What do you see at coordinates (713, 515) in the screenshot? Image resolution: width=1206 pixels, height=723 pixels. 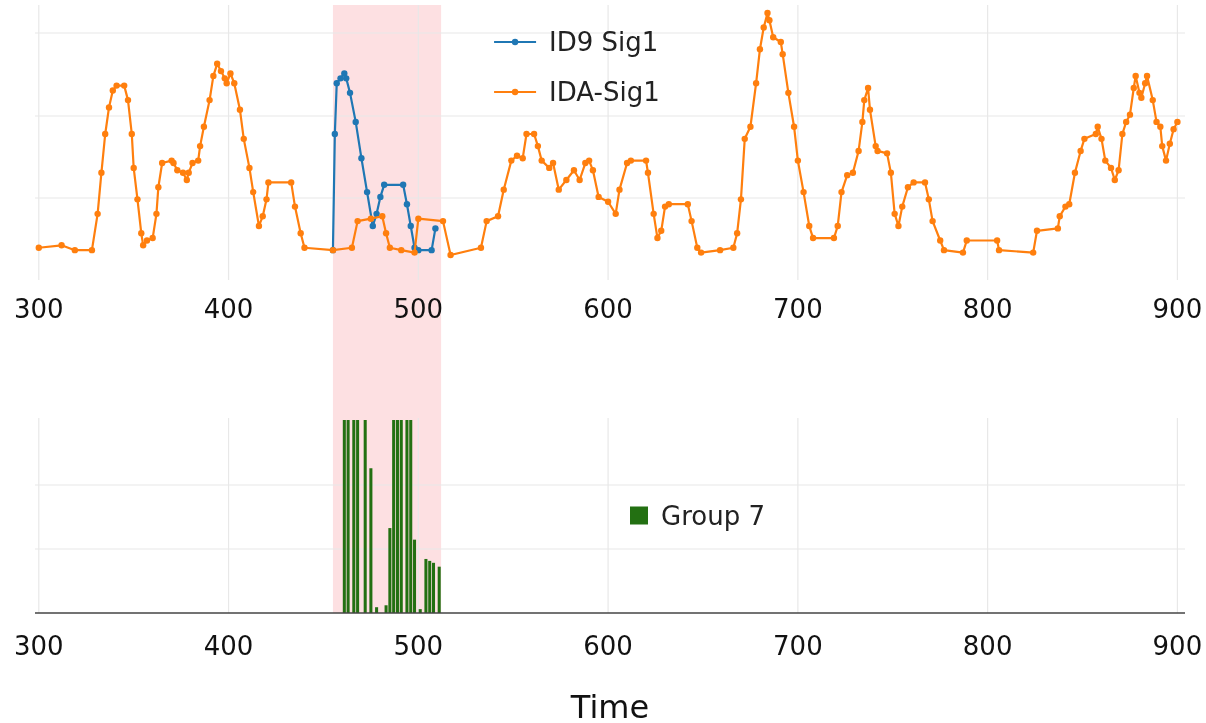 I see `legend-label: Group 7` at bounding box center [713, 515].